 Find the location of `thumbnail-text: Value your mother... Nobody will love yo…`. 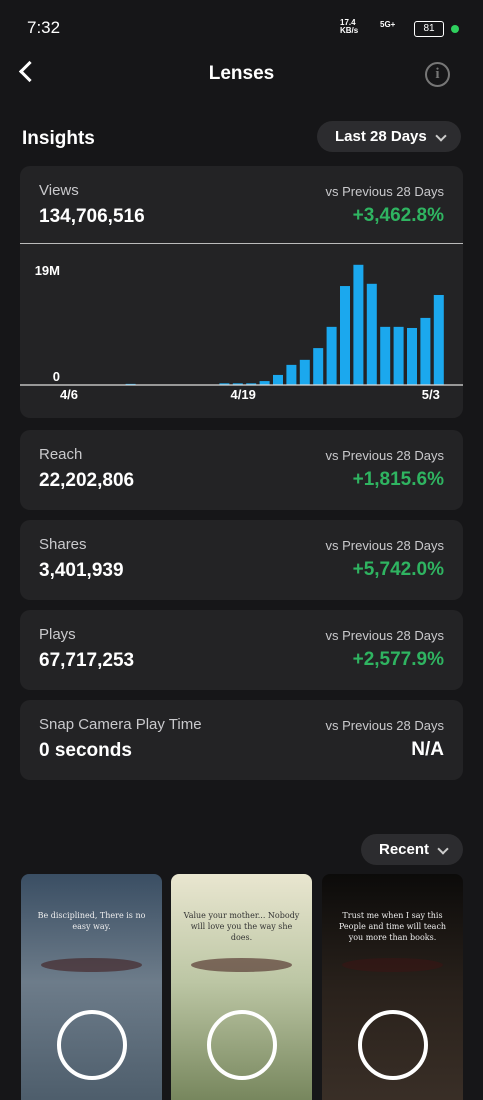

thumbnail-text: Value your mother... Nobody will love yo… is located at coordinates (241, 926).